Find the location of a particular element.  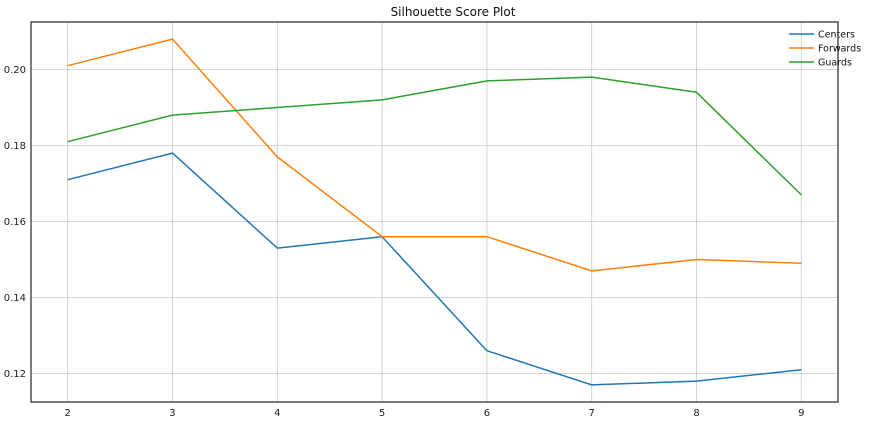

y-axis-ticks: 0.12 0.14 0.16 0.18 0.20 is located at coordinates (15, 222).